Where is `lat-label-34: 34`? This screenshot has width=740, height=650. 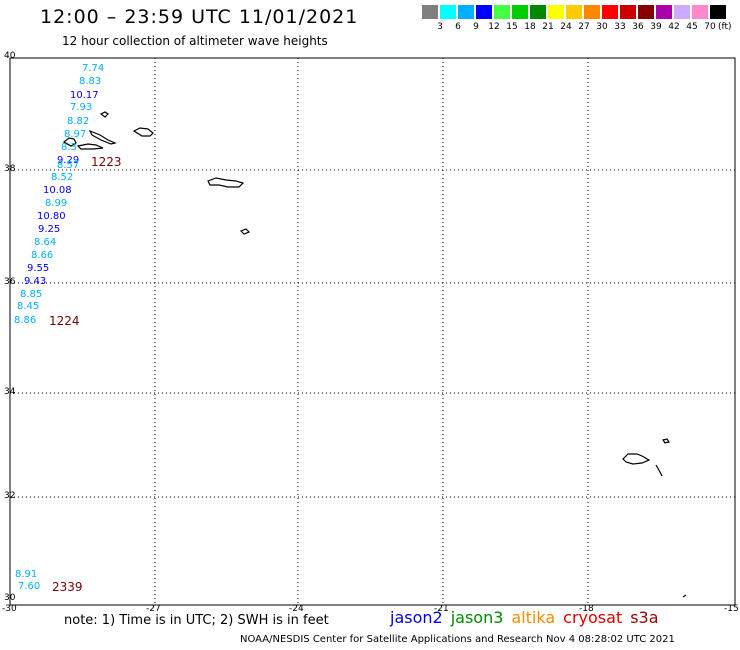 lat-label-34: 34 is located at coordinates (10, 392).